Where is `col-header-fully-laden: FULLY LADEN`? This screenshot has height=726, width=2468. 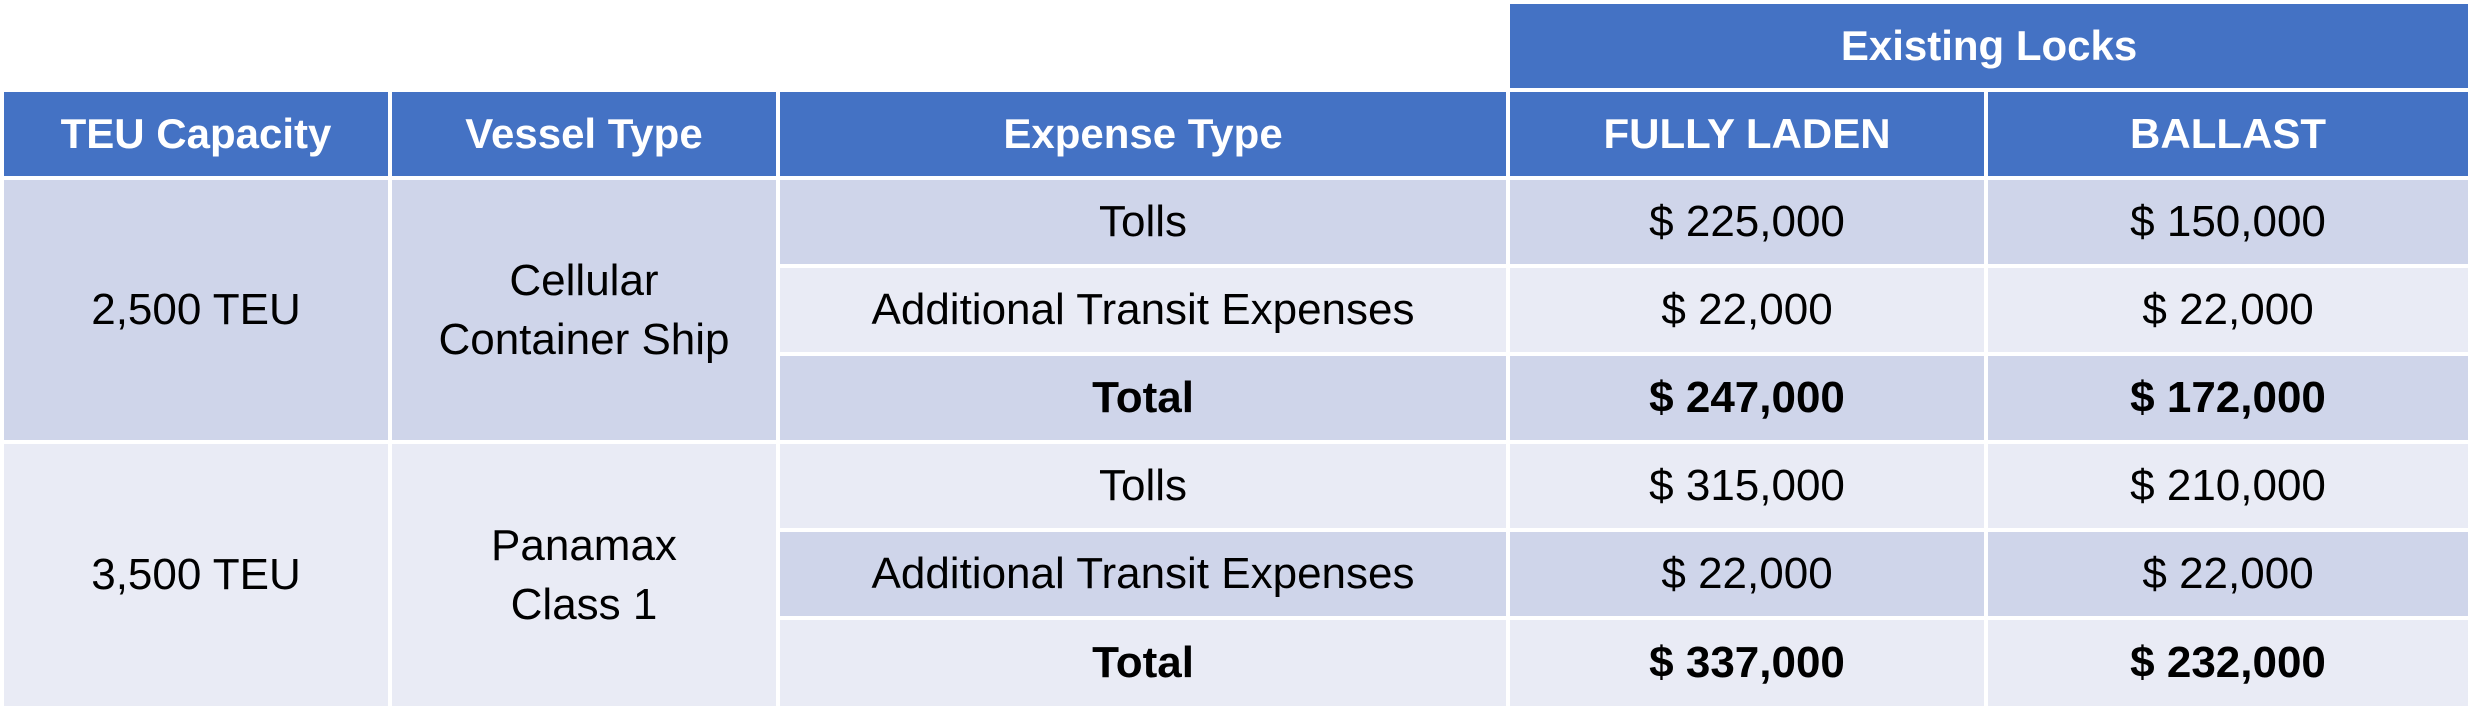
col-header-fully-laden: FULLY LADEN is located at coordinates (1747, 134).